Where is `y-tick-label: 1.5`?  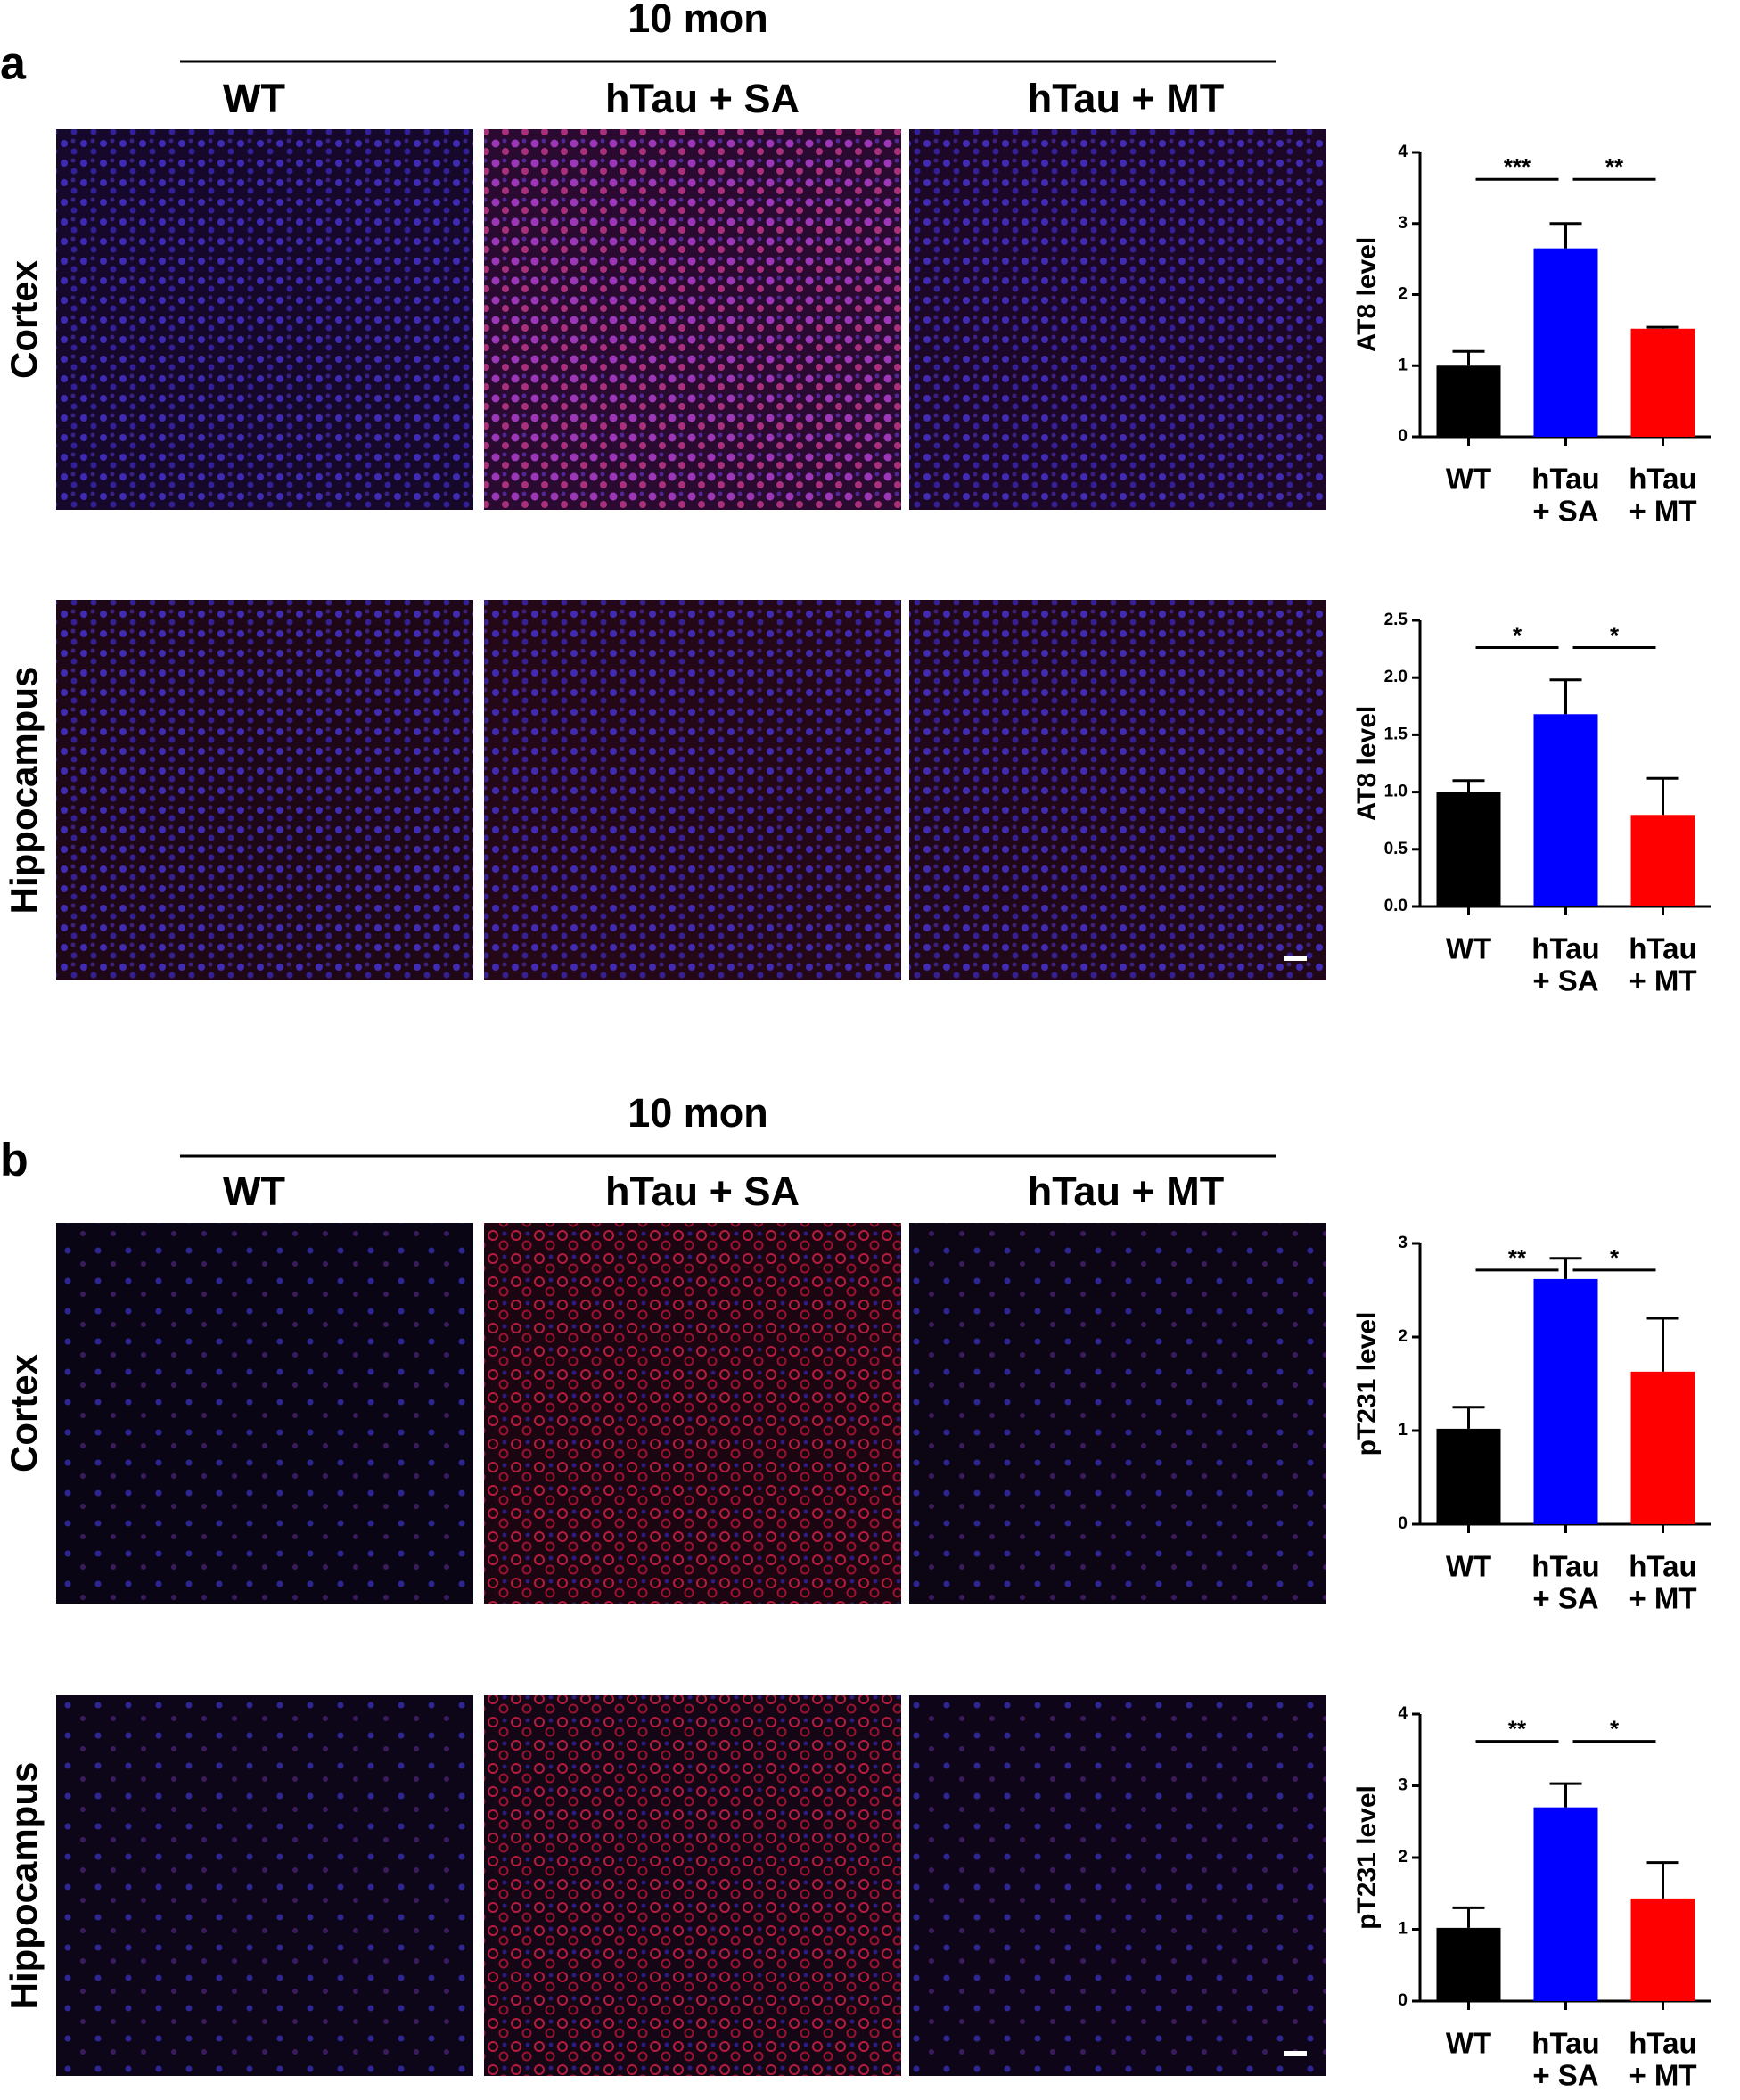 y-tick-label: 1.5 is located at coordinates (1396, 734).